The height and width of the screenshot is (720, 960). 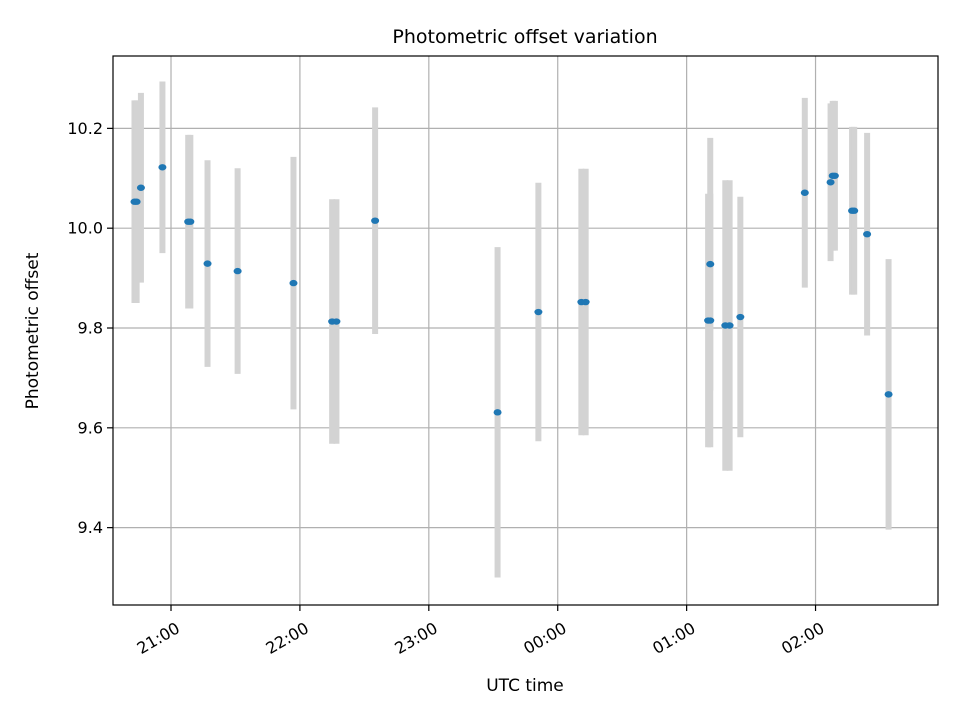 I want to click on y-tick-label: 9.8, so click(x=90, y=328).